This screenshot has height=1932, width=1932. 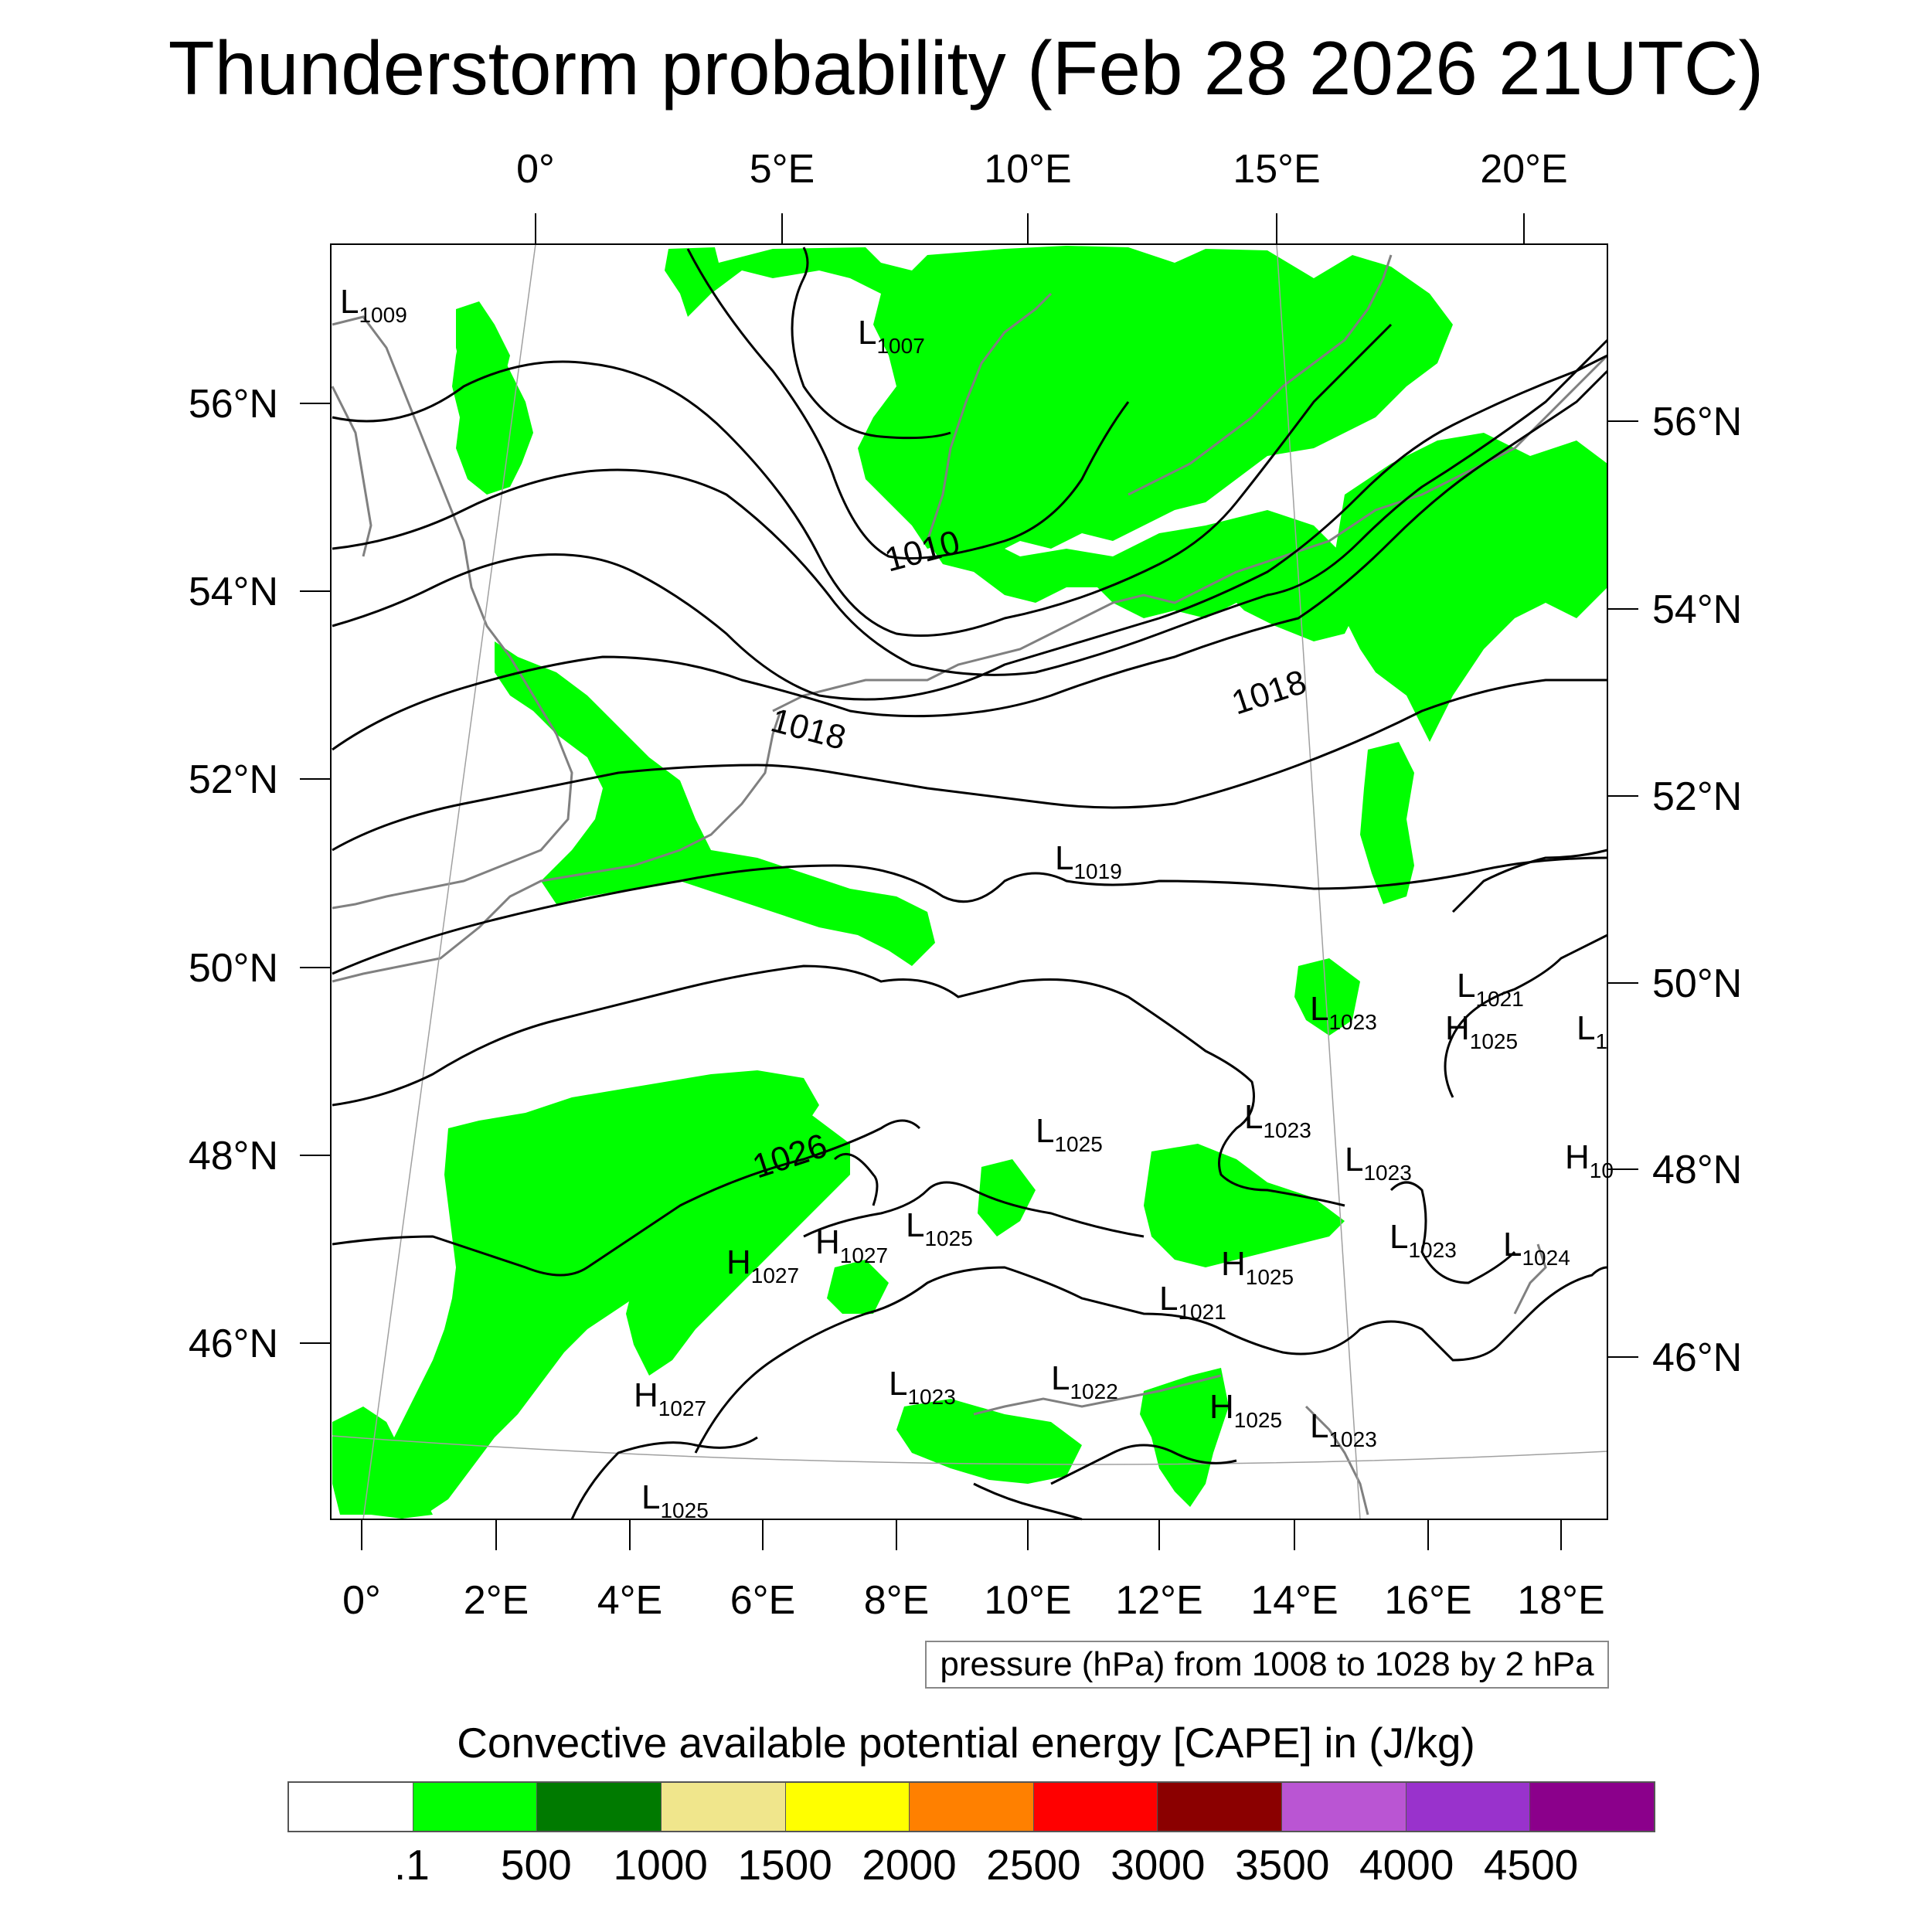 I want to click on coast-denmark, so click(x=990, y=417).